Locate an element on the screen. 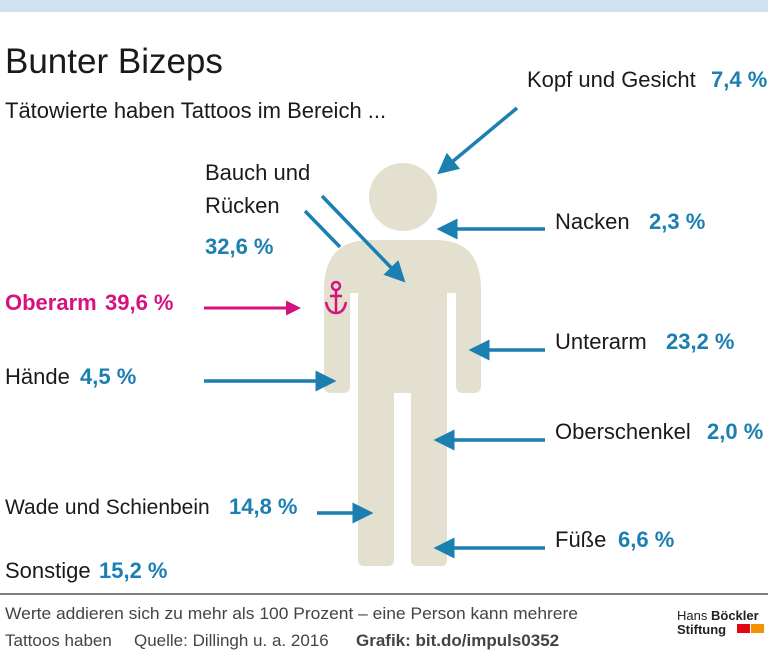 The image size is (768, 660). arrow-bauch is located at coordinates (363, 238).